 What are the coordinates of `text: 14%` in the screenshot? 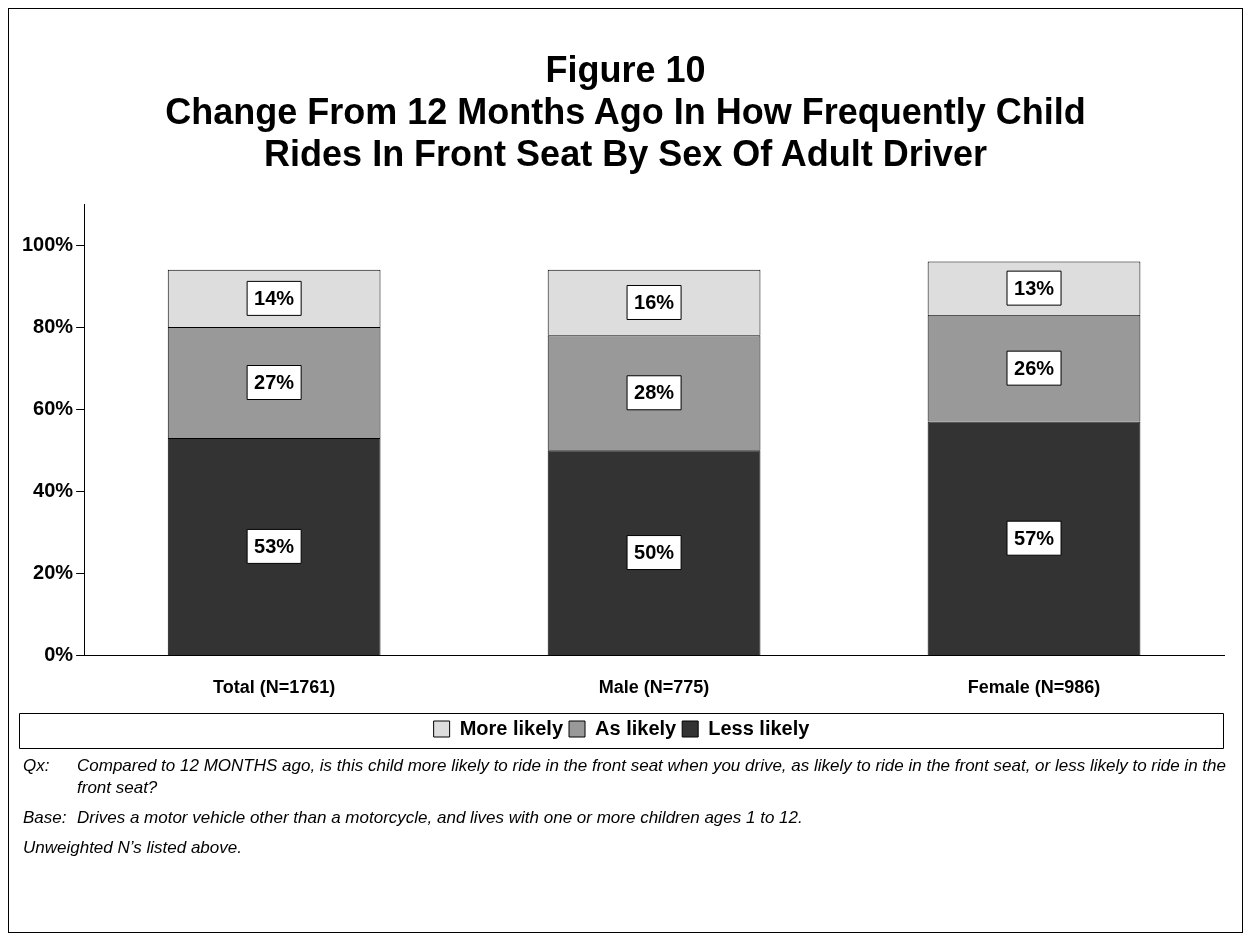 It's located at (274, 297).